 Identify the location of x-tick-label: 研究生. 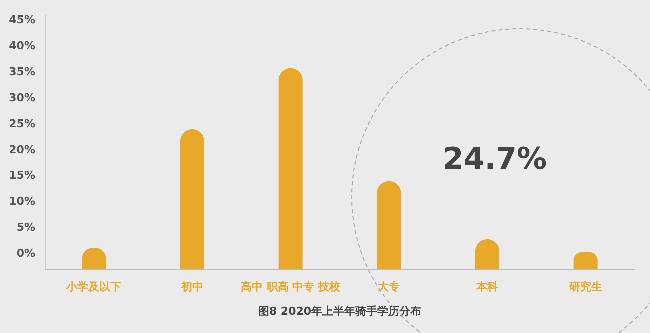
(585, 287).